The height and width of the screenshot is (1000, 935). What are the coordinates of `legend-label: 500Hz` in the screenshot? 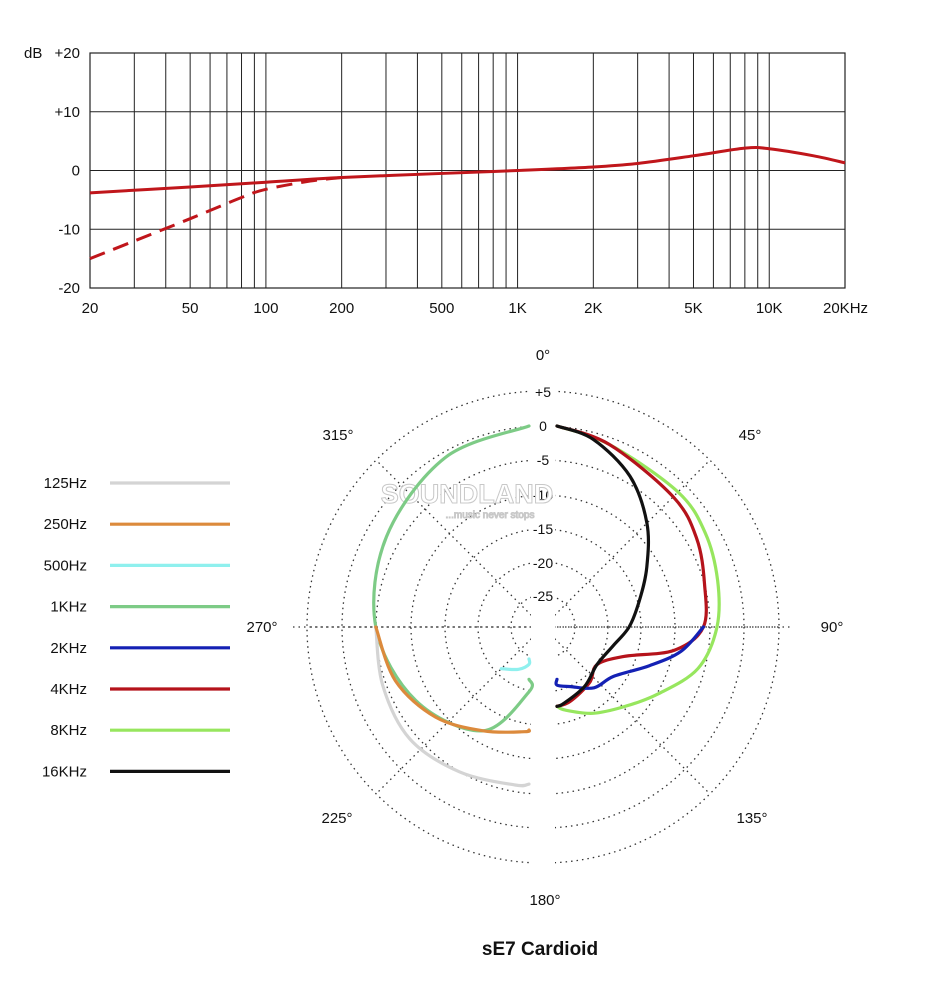 It's located at (65, 565).